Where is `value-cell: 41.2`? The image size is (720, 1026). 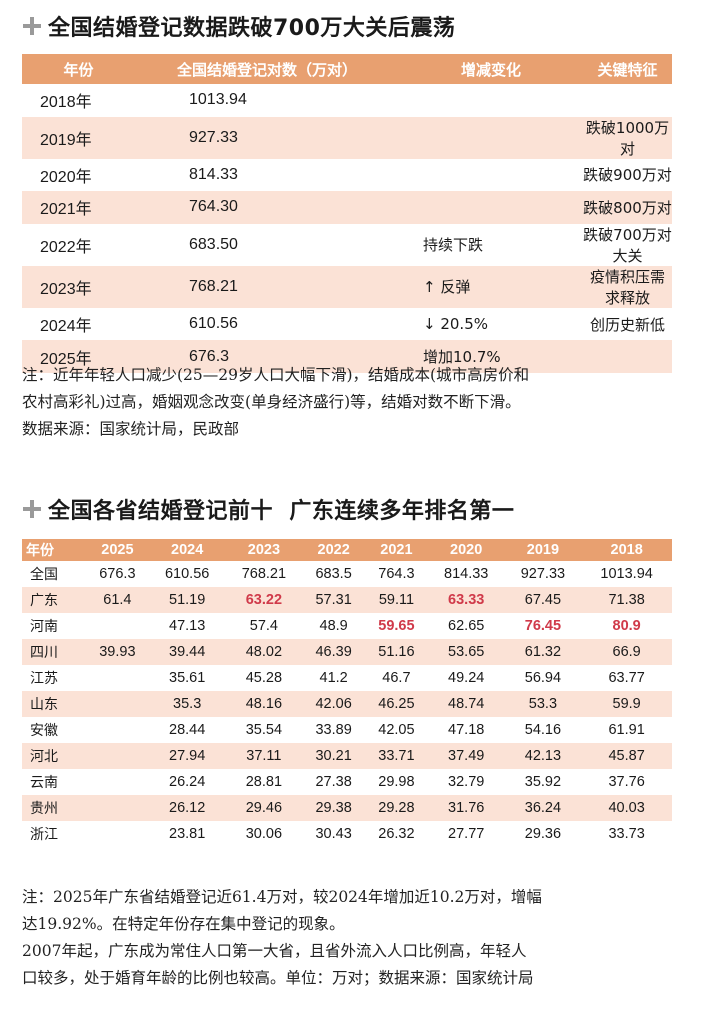
value-cell: 41.2 is located at coordinates (333, 678).